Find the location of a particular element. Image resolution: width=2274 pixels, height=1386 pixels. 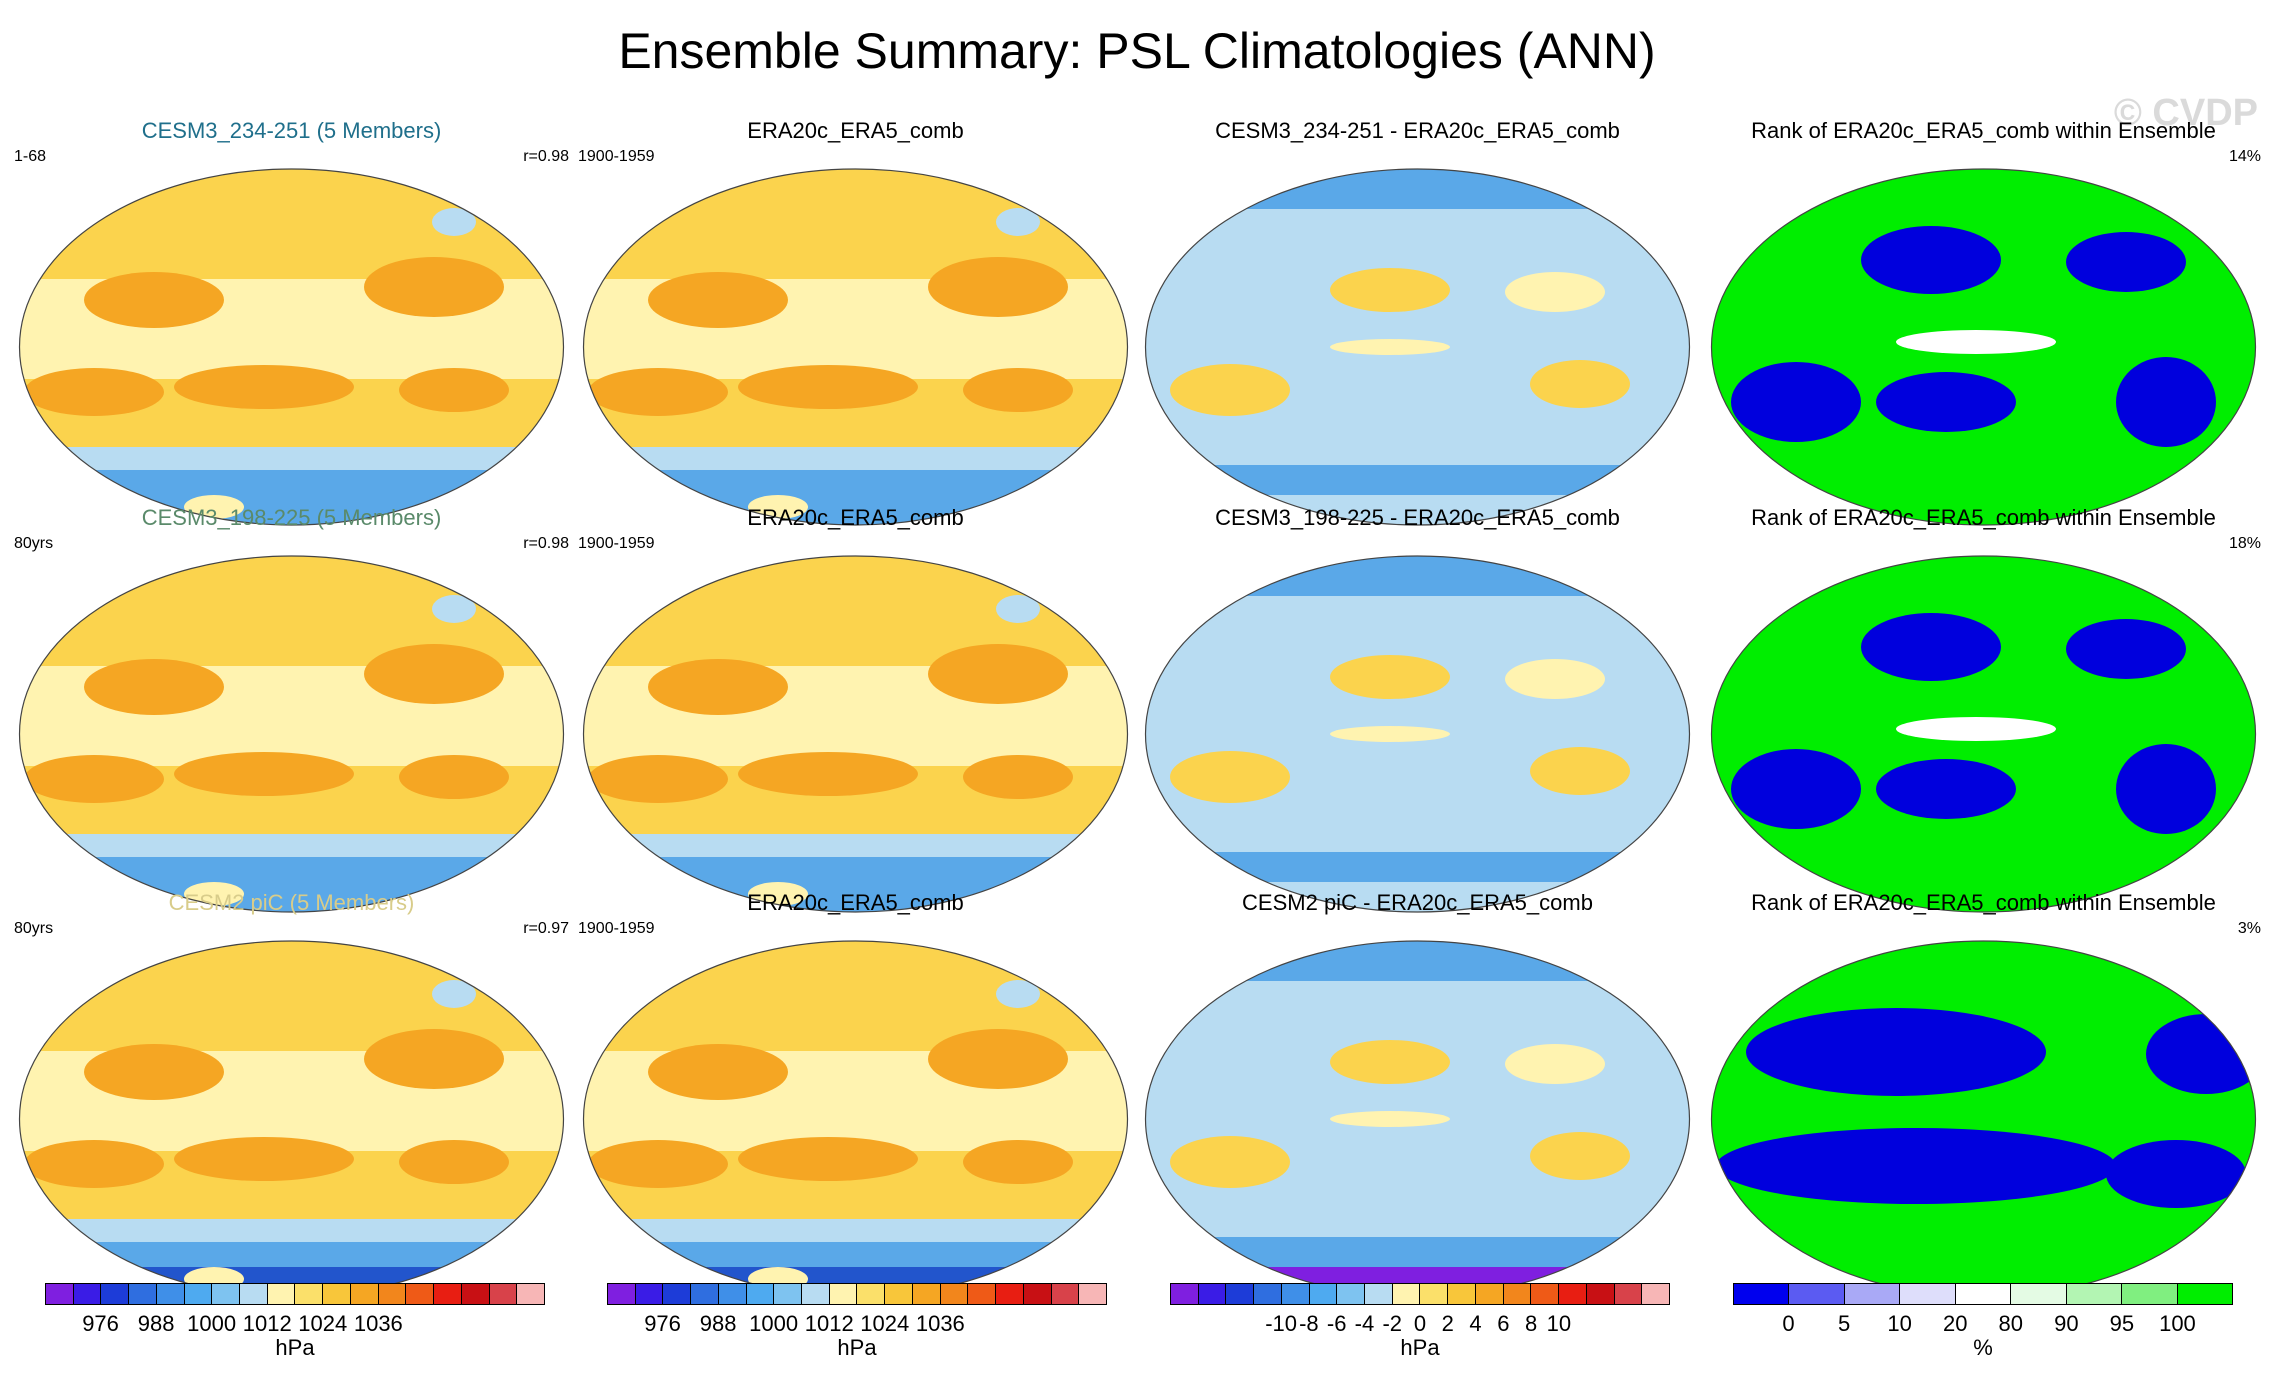

map-panel: CESM2 piC - ERA20c_ERA5_comb is located at coordinates (1417, 1100).